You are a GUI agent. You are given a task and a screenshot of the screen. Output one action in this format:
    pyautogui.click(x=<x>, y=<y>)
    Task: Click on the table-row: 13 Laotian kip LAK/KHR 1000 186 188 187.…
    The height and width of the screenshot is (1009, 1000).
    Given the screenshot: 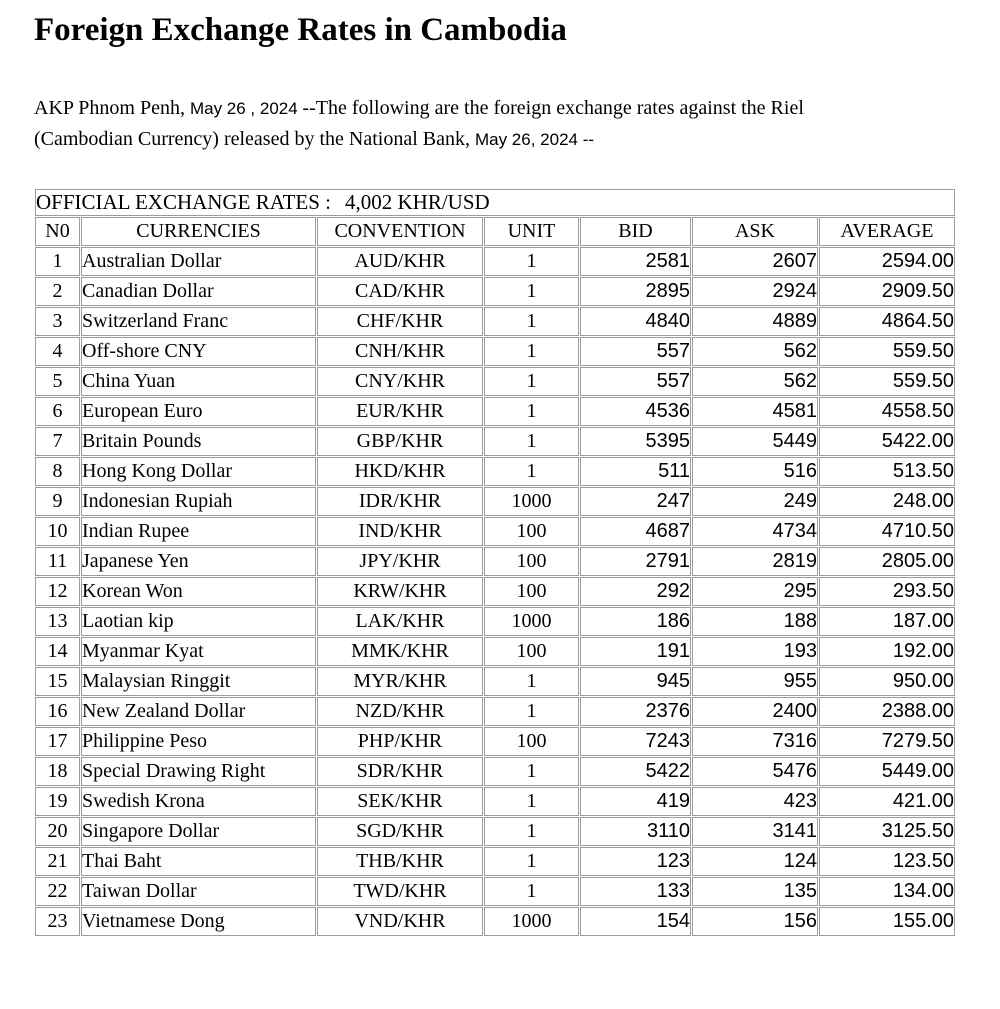 What is the action you would take?
    pyautogui.click(x=495, y=621)
    